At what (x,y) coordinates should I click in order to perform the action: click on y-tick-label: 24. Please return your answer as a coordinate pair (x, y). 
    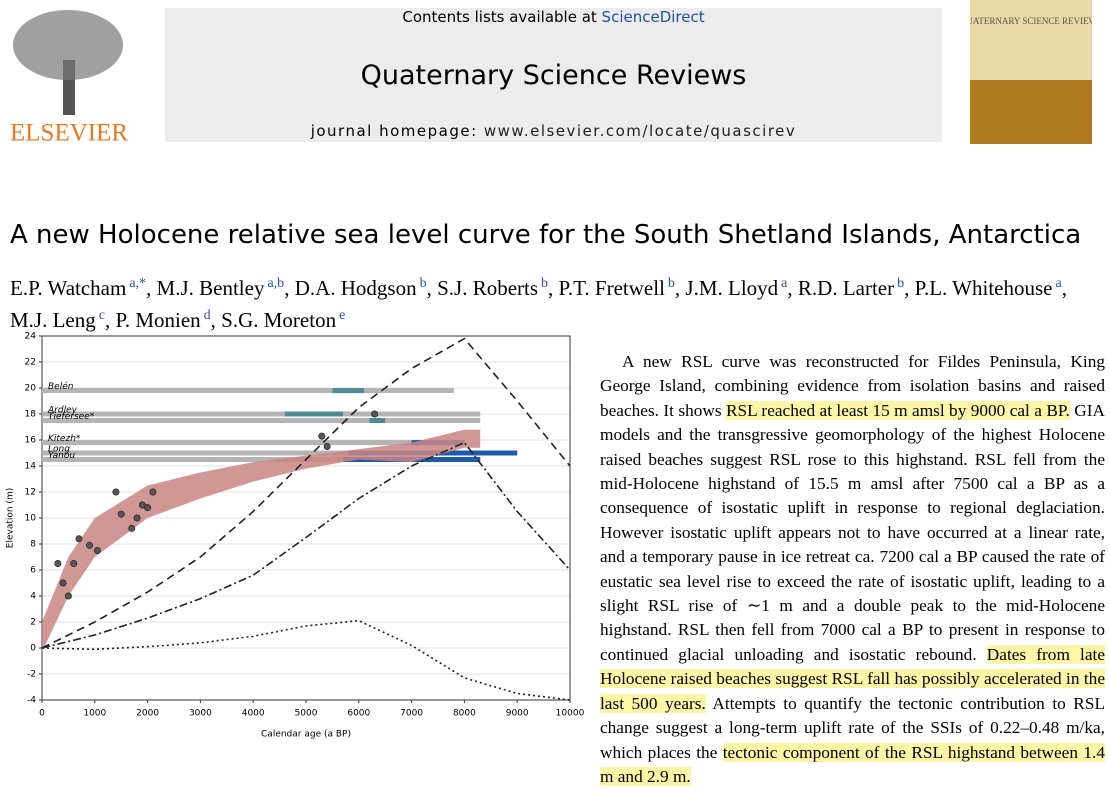
    Looking at the image, I should click on (31, 337).